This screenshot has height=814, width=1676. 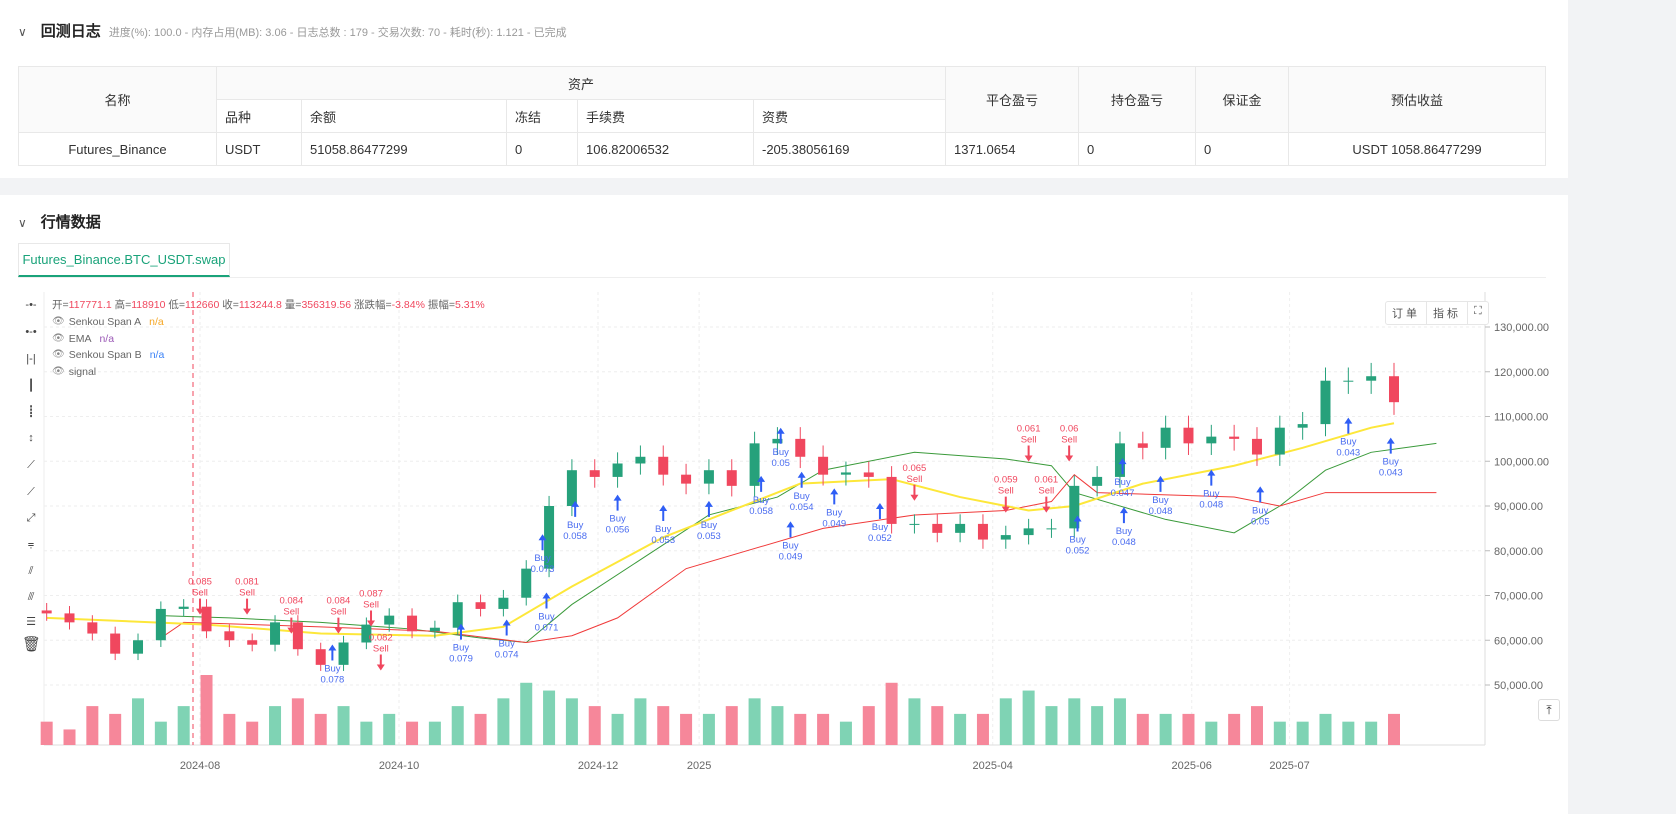 I want to click on signal-qty: 0.084, so click(x=291, y=601).